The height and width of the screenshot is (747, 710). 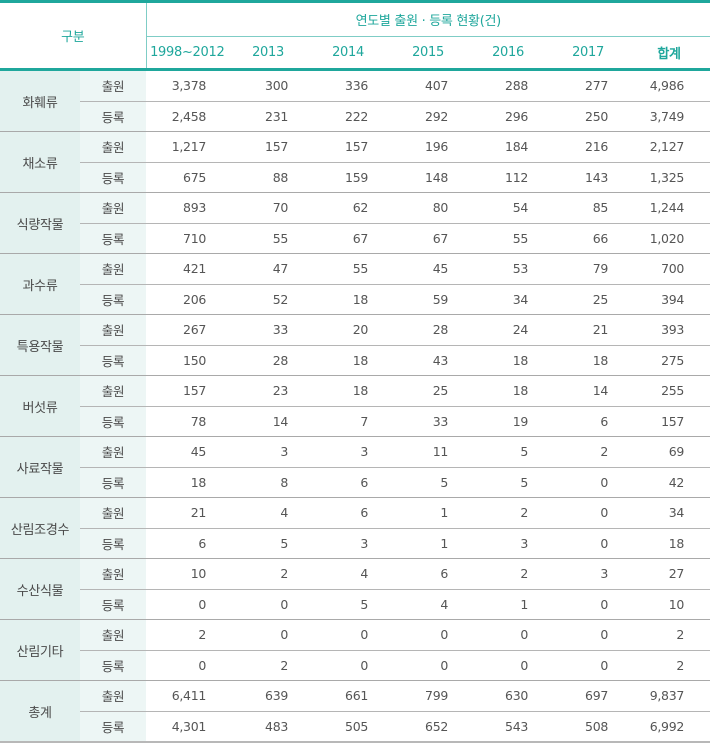 I want to click on table-row: 식량작물 출원 893 70 62 80 54 85 1,244, so click(x=355, y=223).